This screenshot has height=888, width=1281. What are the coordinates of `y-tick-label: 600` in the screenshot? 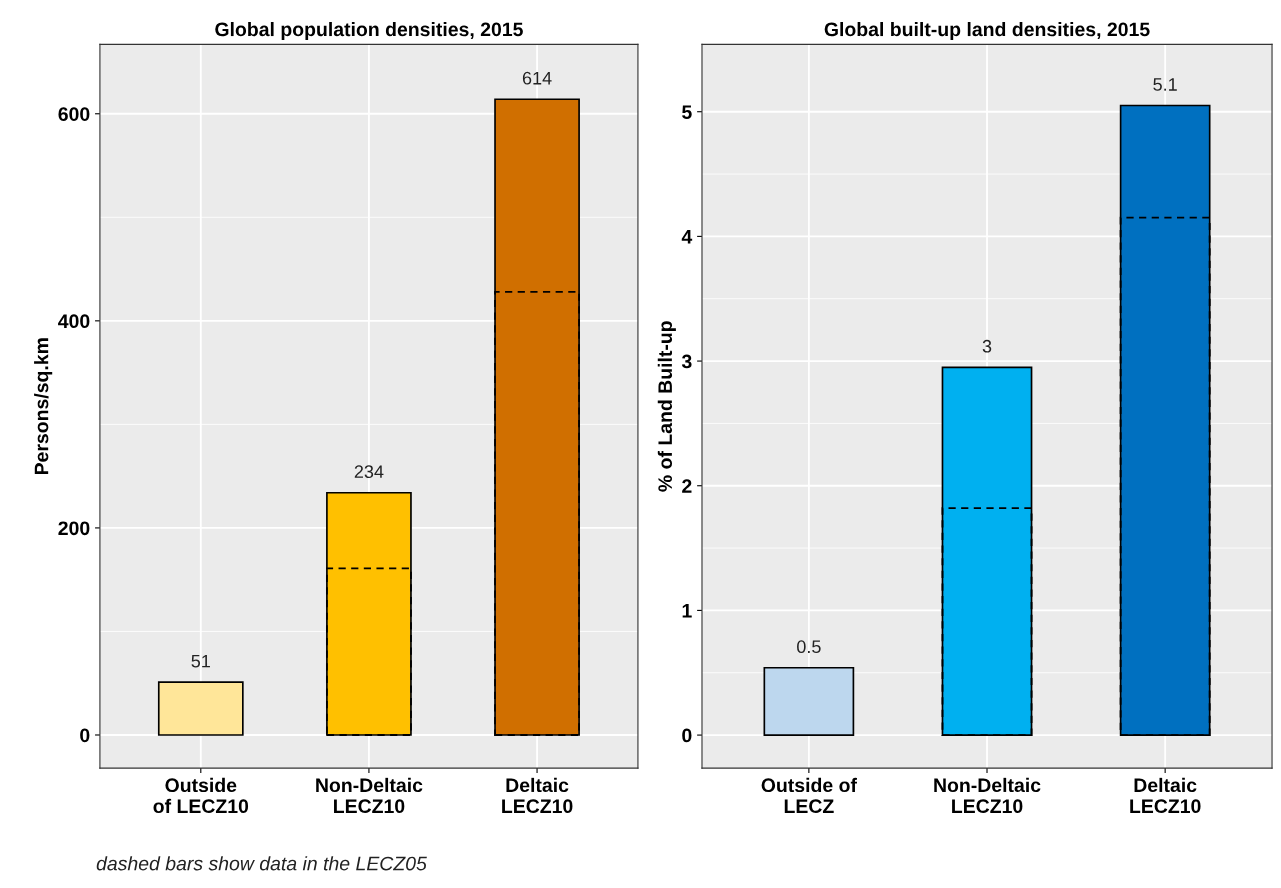 It's located at (74, 114).